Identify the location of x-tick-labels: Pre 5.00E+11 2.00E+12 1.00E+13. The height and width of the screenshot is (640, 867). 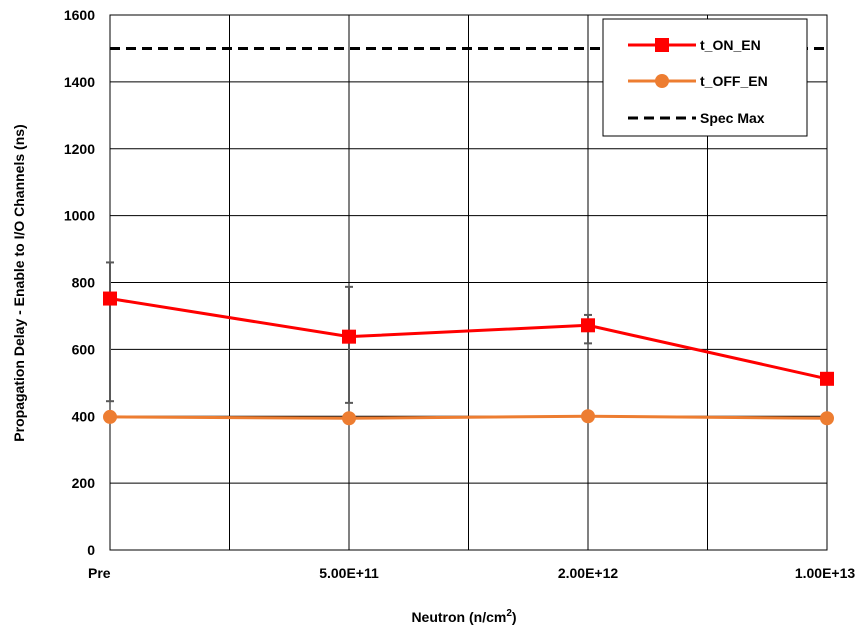
(471, 573).